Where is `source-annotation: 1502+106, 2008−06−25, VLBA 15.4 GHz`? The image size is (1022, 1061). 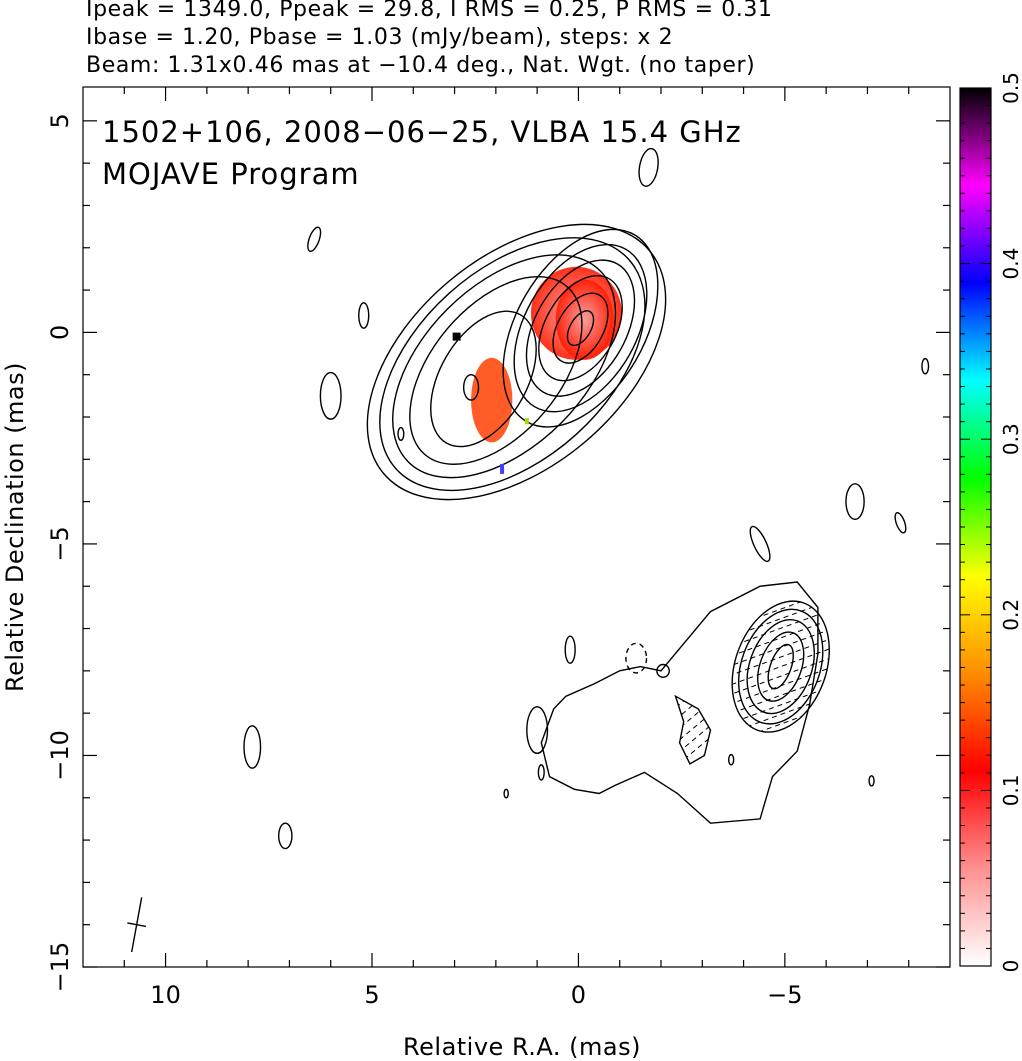
source-annotation: 1502+106, 2008−06−25, VLBA 15.4 GHz is located at coordinates (422, 132).